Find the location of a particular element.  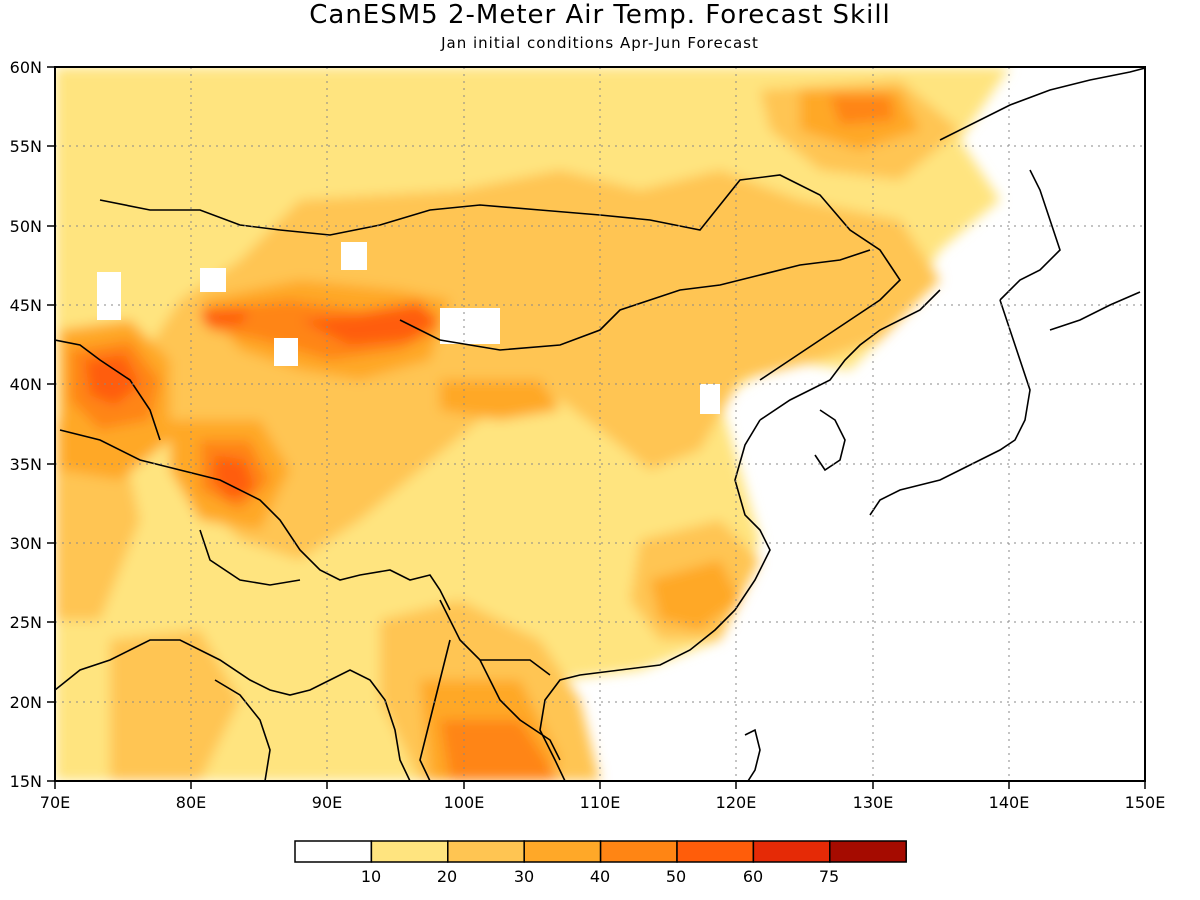

colorbar-label: 60 is located at coordinates (753, 876).